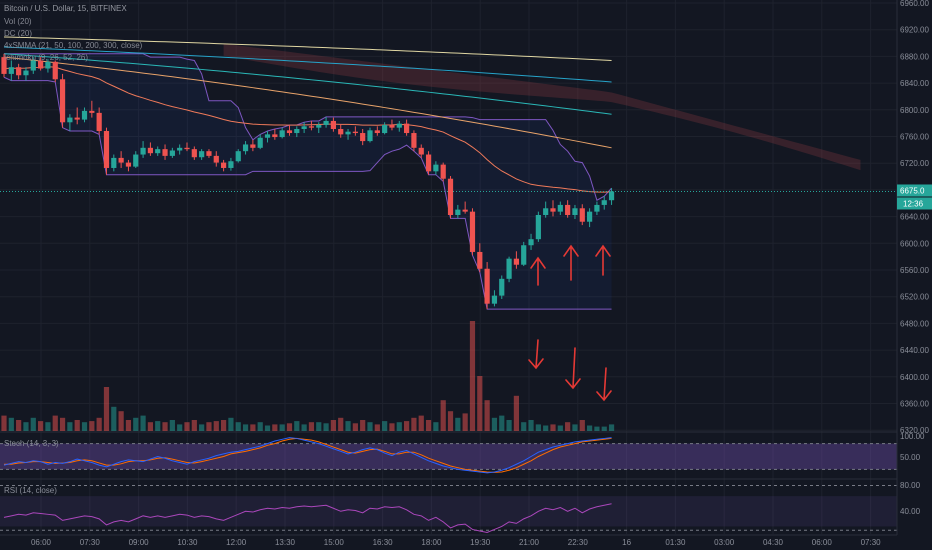  What do you see at coordinates (914, 56) in the screenshot?
I see `price-tick-label: 6880.00` at bounding box center [914, 56].